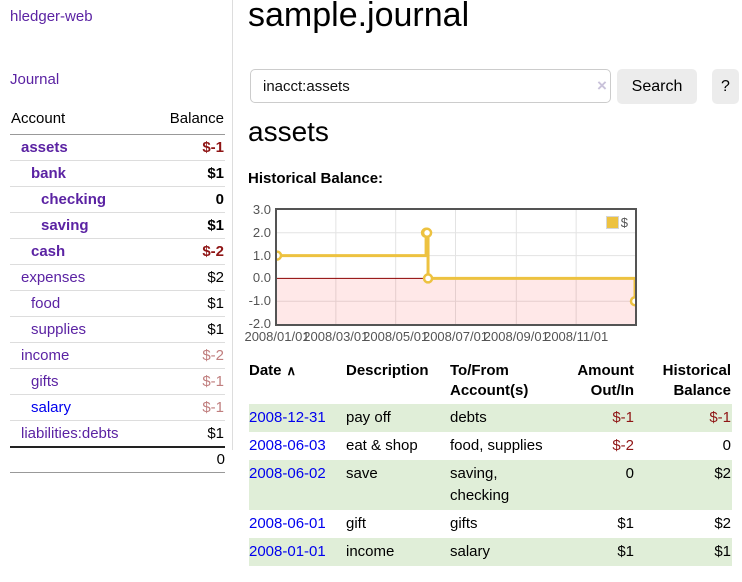  I want to click on register-header-accounts: To/From Account(s), so click(489, 380).